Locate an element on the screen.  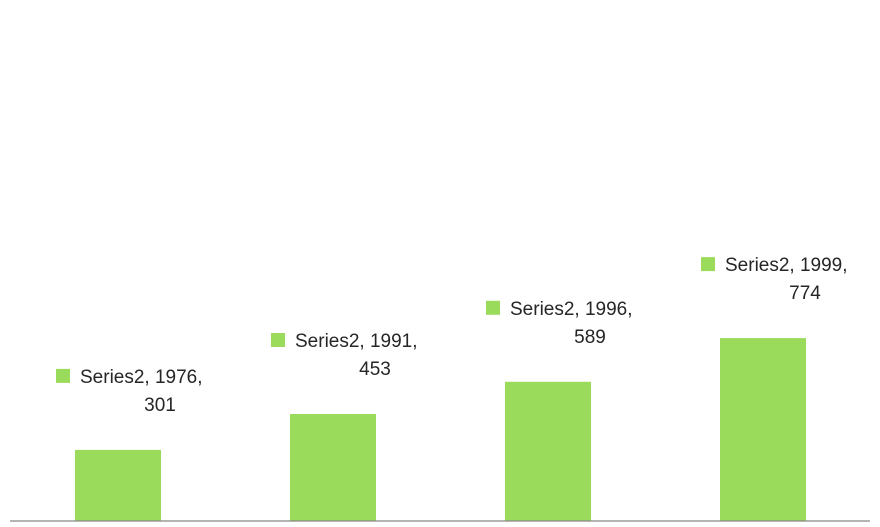
data-label-1976: Series2, 1976, 301 is located at coordinates (129, 391).